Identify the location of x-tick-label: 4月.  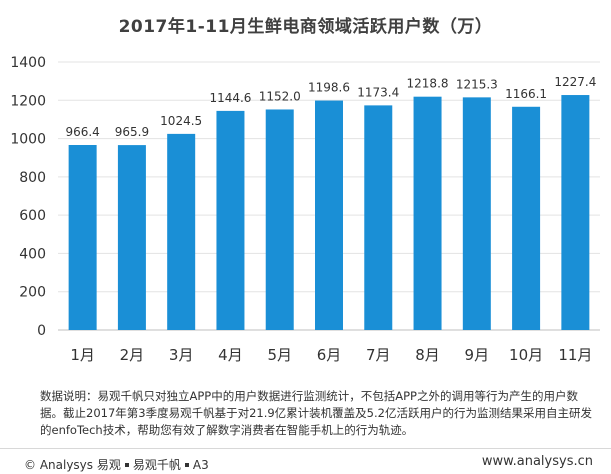
(230, 355).